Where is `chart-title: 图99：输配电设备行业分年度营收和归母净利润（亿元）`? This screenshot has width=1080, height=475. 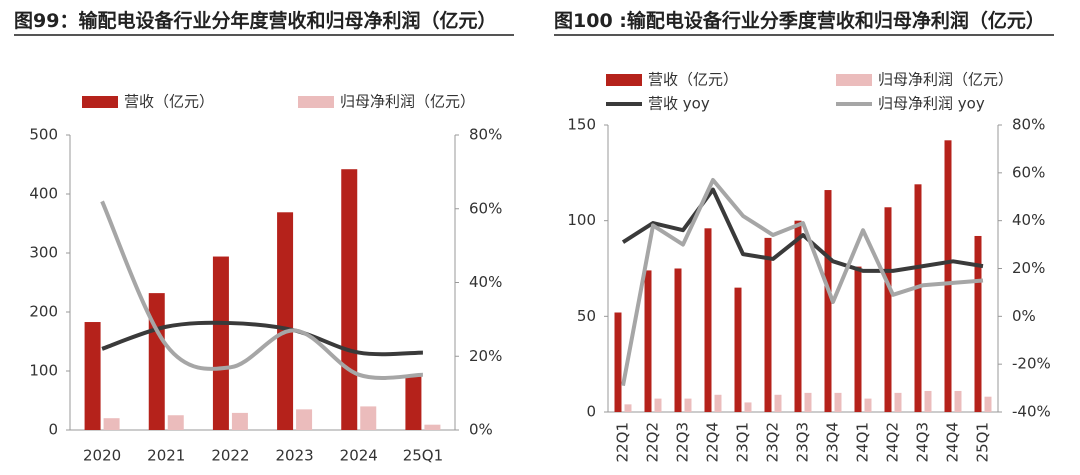 chart-title: 图99：输配电设备行业分年度营收和归母净利润（亿元） is located at coordinates (264, 23).